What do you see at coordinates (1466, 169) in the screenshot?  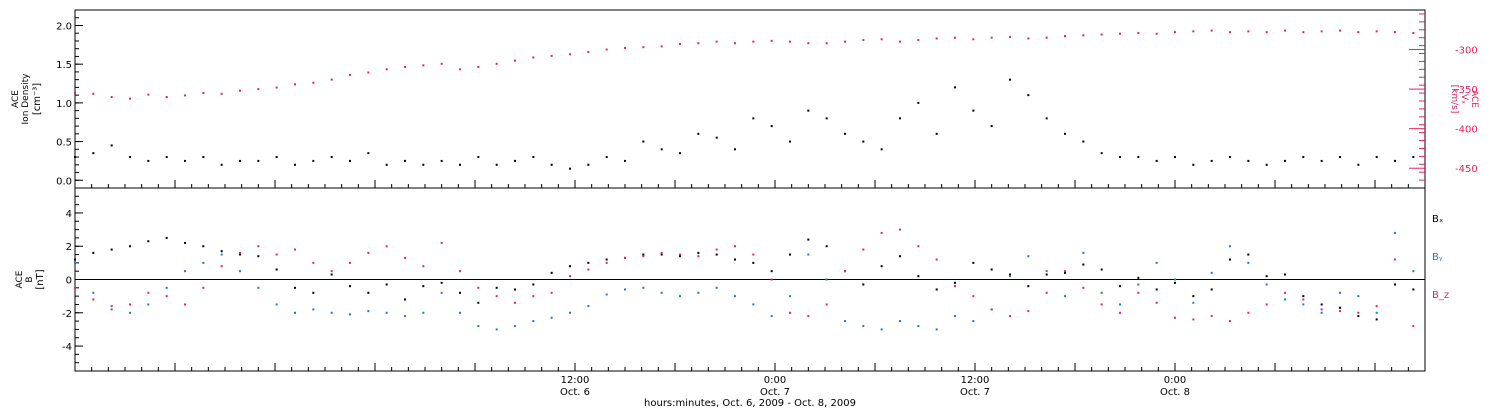 I see `top-right-tick-label: -450` at bounding box center [1466, 169].